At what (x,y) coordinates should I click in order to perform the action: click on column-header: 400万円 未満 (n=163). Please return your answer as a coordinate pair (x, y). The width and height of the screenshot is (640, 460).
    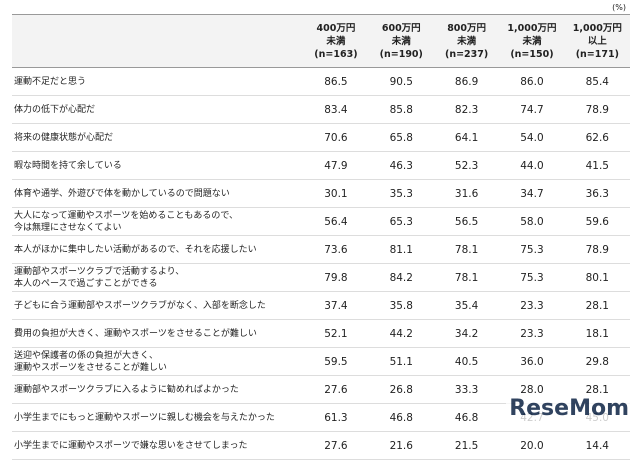
    Looking at the image, I should click on (336, 41).